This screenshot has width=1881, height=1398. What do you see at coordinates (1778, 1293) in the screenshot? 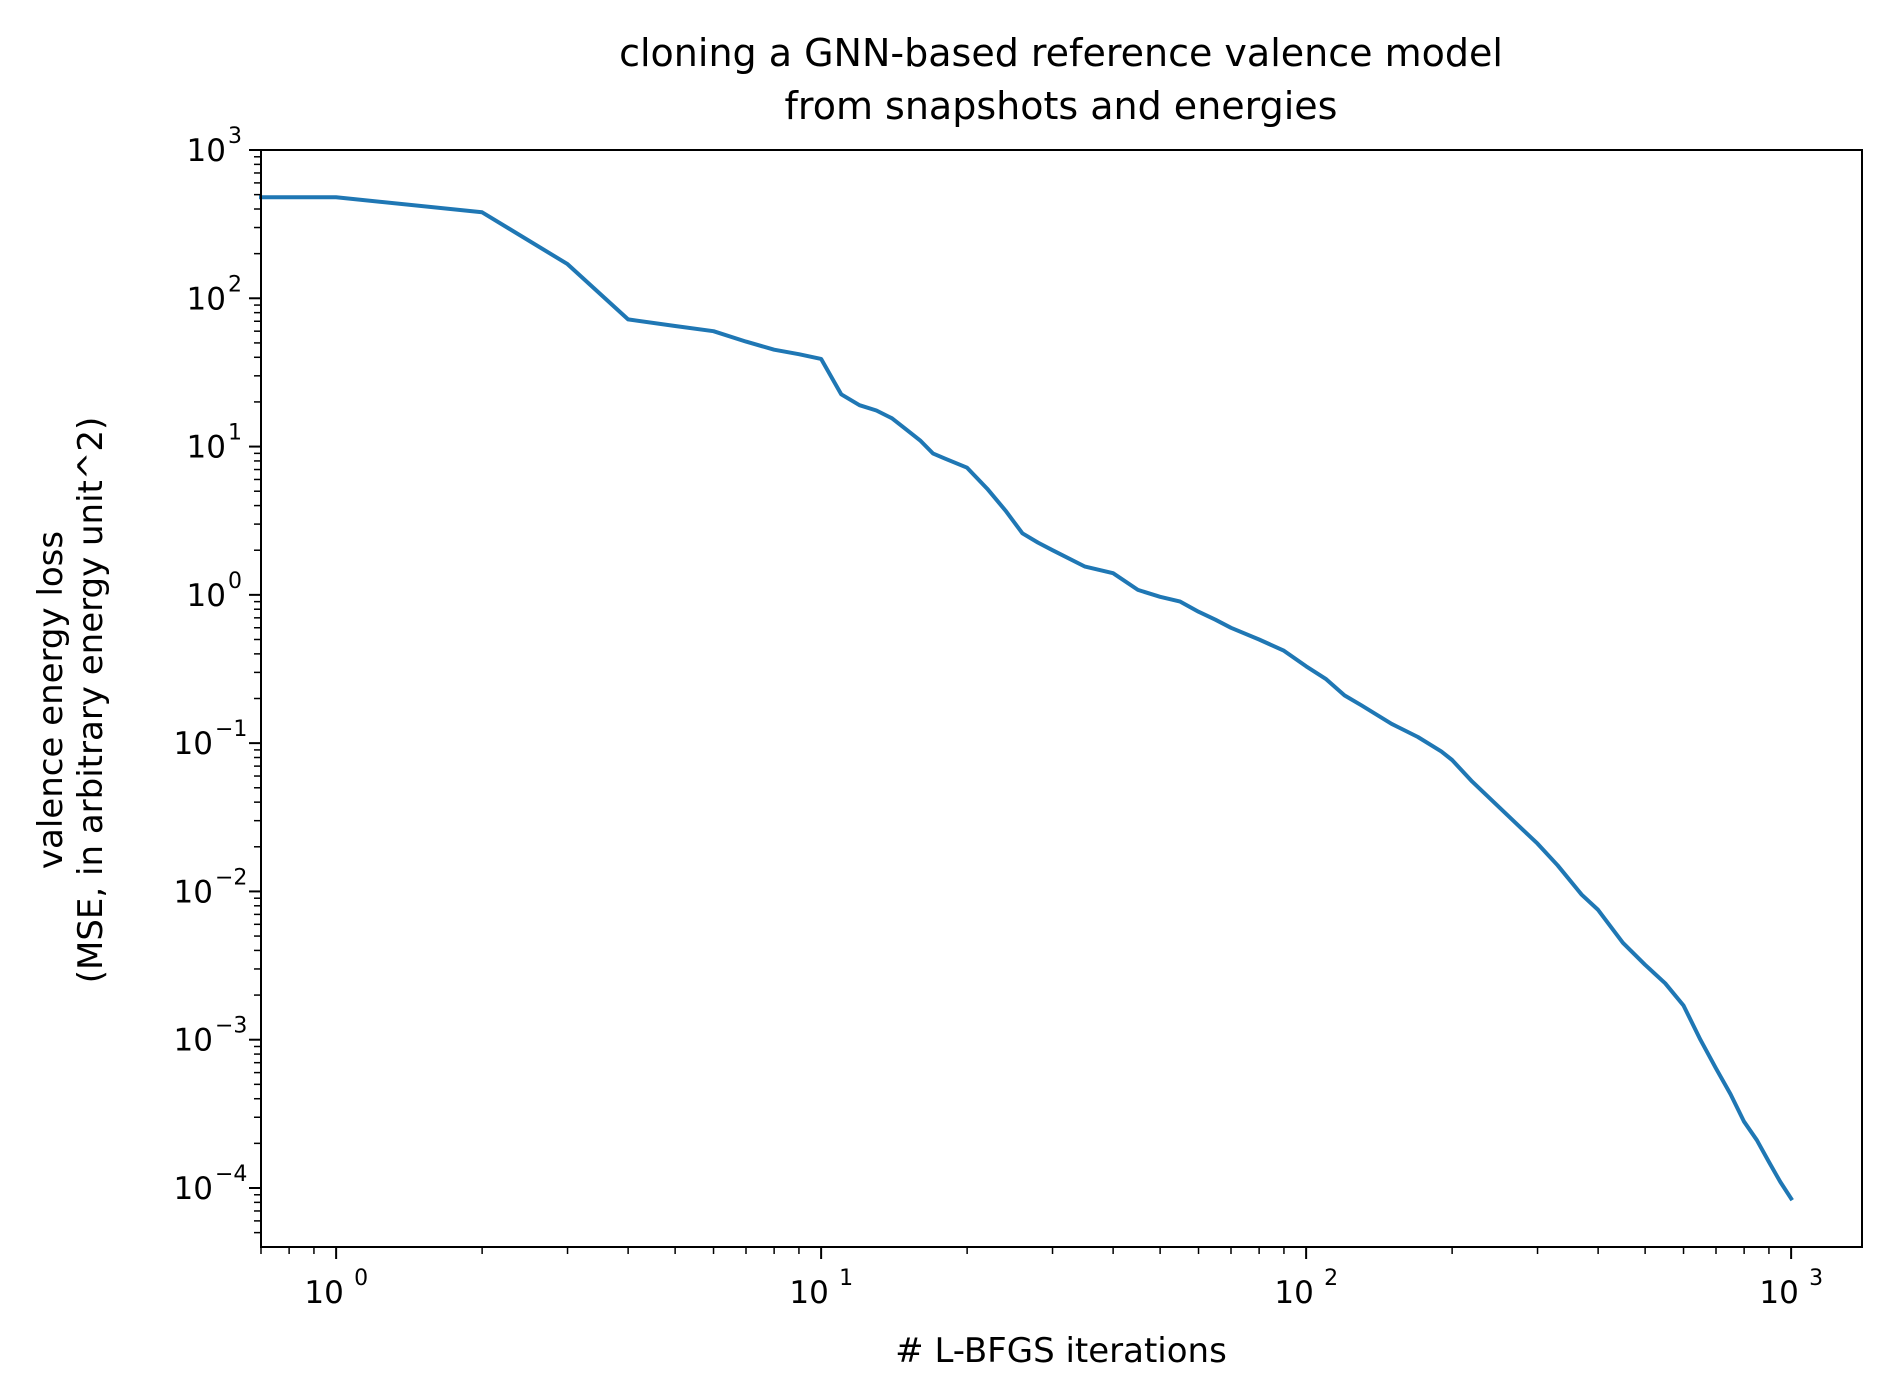
I see `x-tick-label-3: 10` at bounding box center [1778, 1293].